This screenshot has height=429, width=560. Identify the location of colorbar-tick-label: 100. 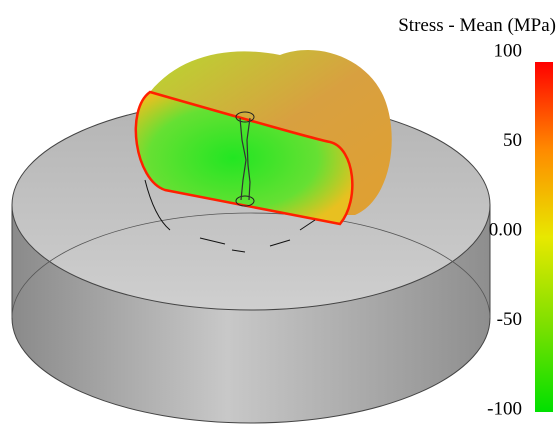
(508, 50).